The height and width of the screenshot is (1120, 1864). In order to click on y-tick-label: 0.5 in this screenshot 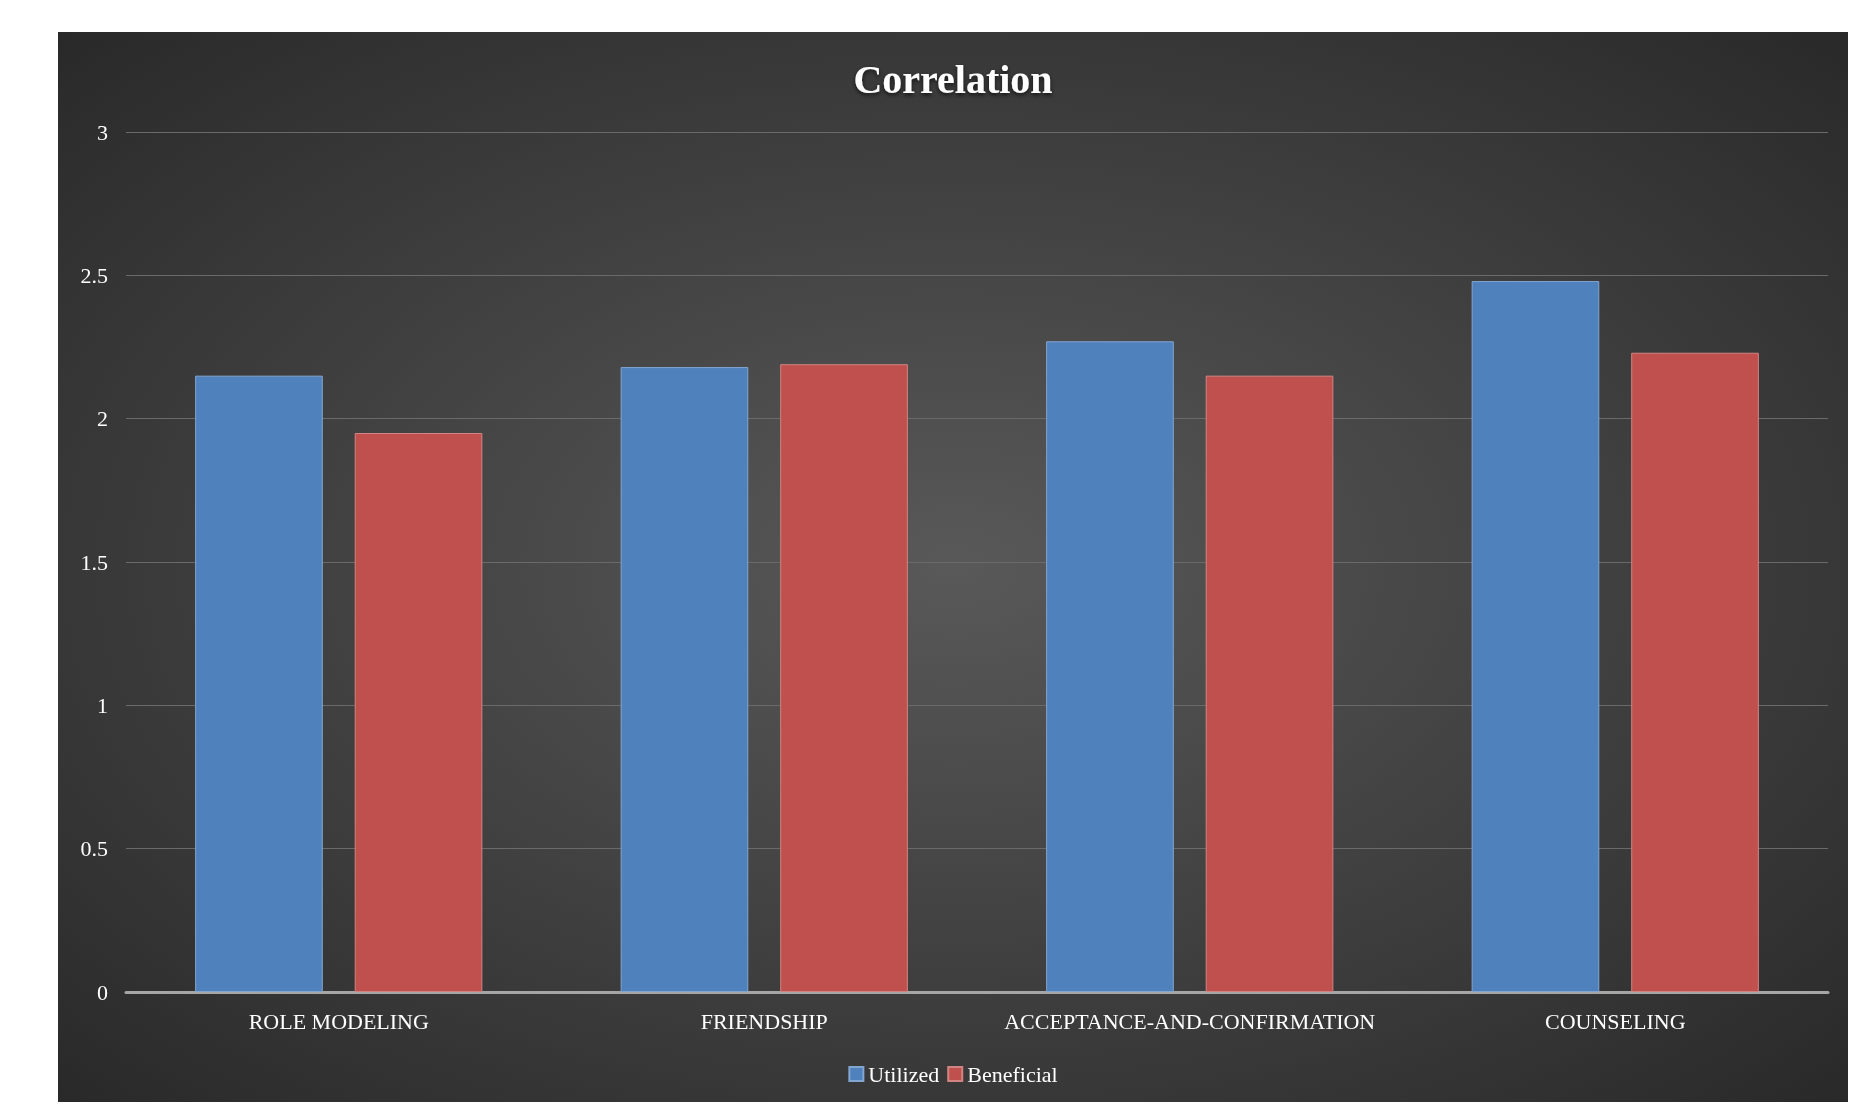, I will do `click(94, 849)`.